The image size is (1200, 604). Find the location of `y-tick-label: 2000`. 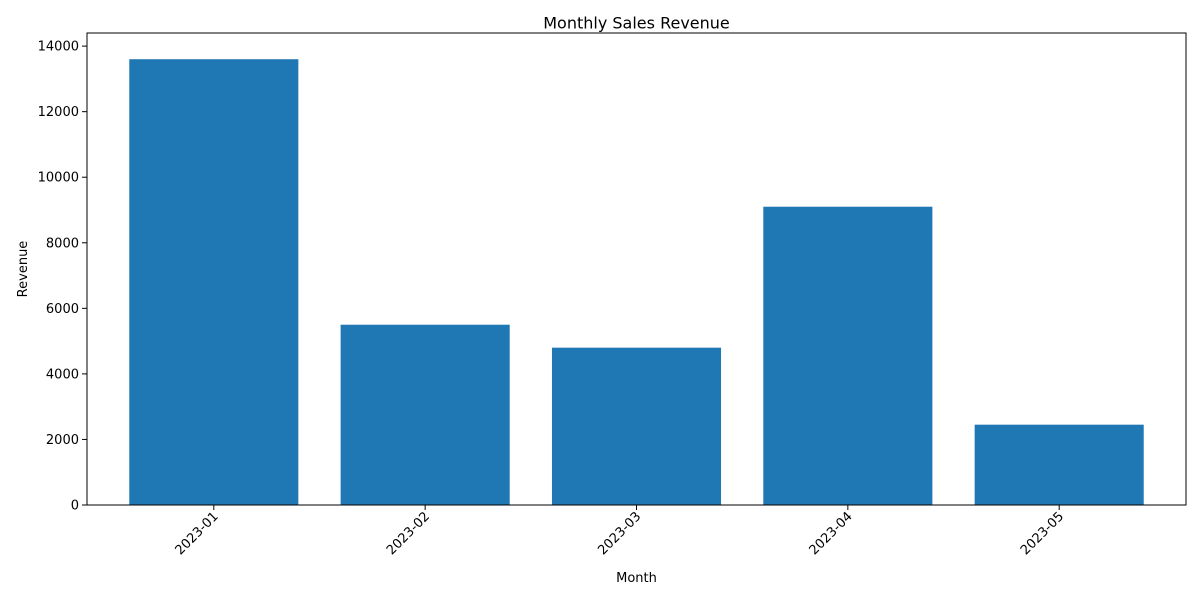

y-tick-label: 2000 is located at coordinates (62, 440).